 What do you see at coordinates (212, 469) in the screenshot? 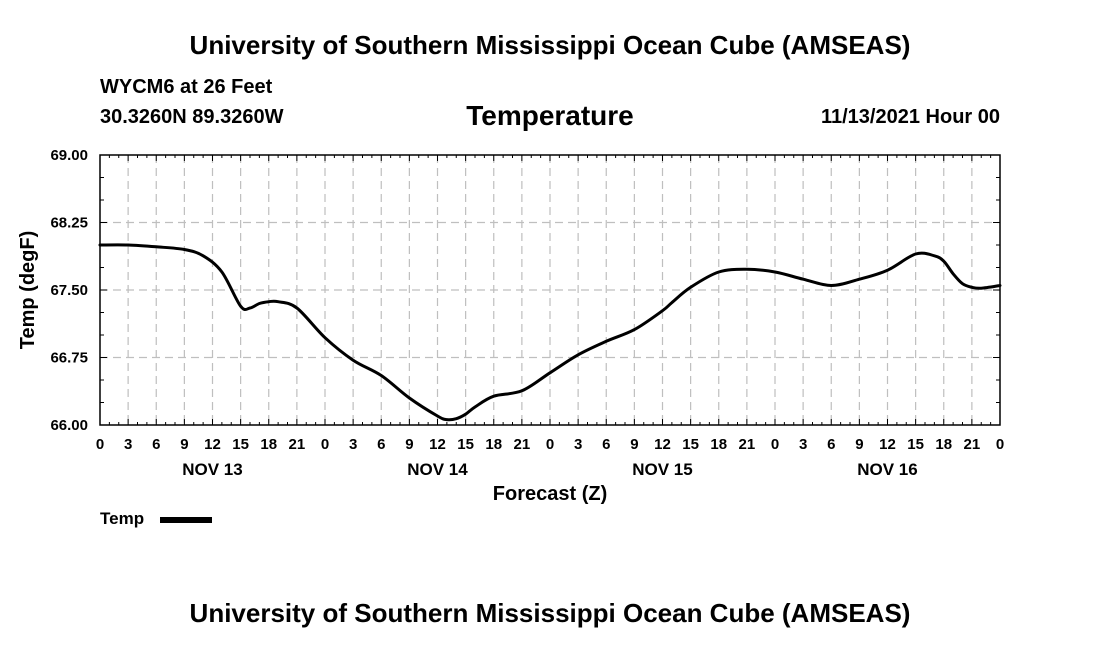
I see `day-label: NOV 13` at bounding box center [212, 469].